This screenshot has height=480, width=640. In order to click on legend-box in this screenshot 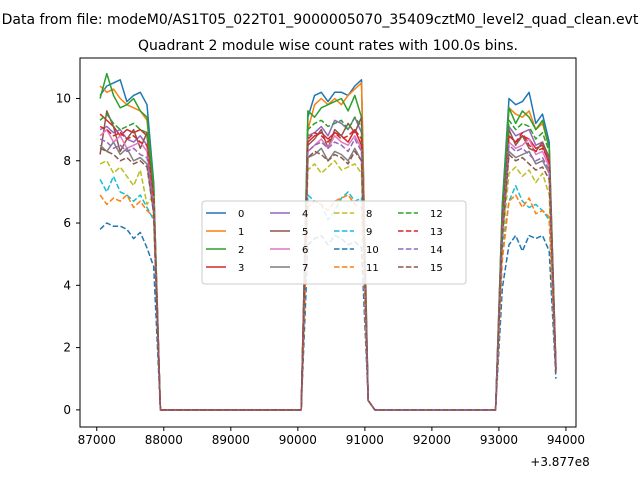, I will do `click(334, 242)`.